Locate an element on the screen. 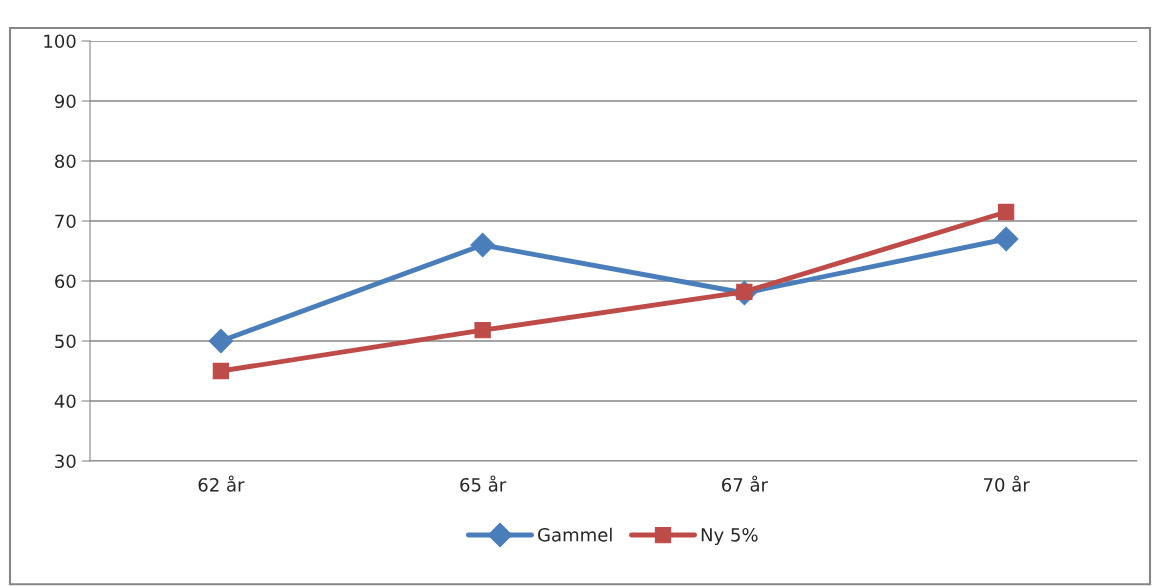  y-tick-label: 50 is located at coordinates (65, 341).